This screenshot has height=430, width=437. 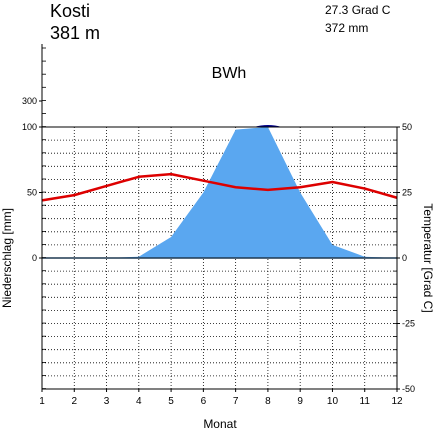 What do you see at coordinates (407, 127) in the screenshot?
I see `right-tick-label: 50` at bounding box center [407, 127].